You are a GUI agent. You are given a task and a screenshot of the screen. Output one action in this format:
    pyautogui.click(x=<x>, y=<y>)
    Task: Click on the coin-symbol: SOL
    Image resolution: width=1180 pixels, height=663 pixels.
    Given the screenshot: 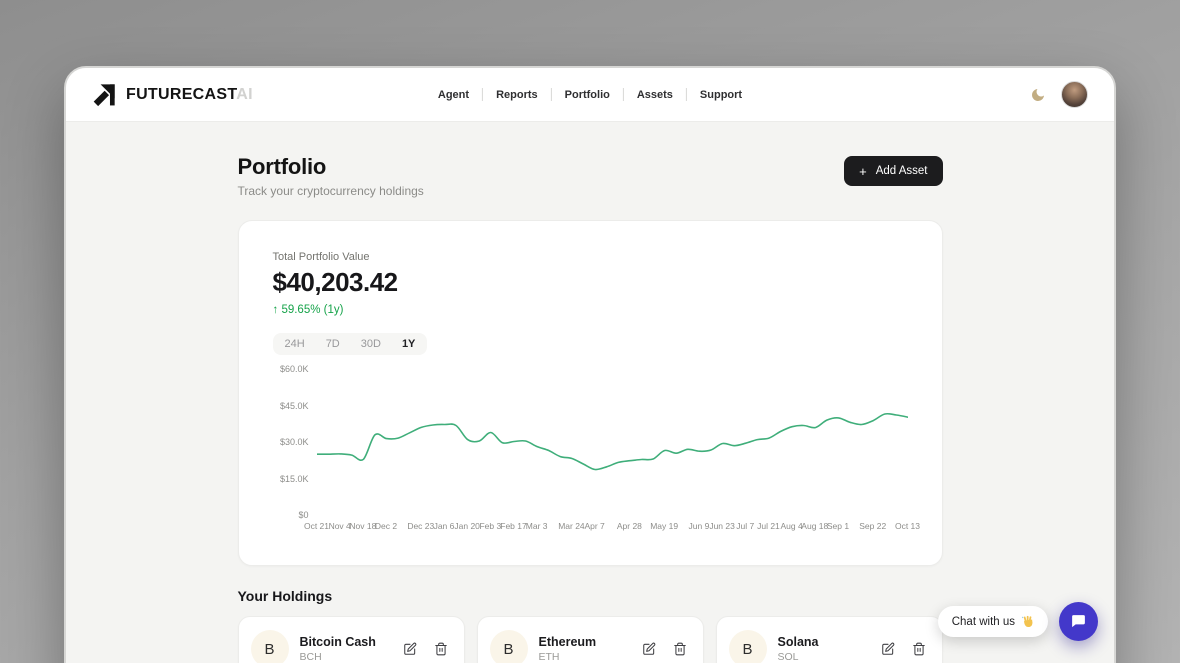 What is the action you would take?
    pyautogui.click(x=788, y=657)
    